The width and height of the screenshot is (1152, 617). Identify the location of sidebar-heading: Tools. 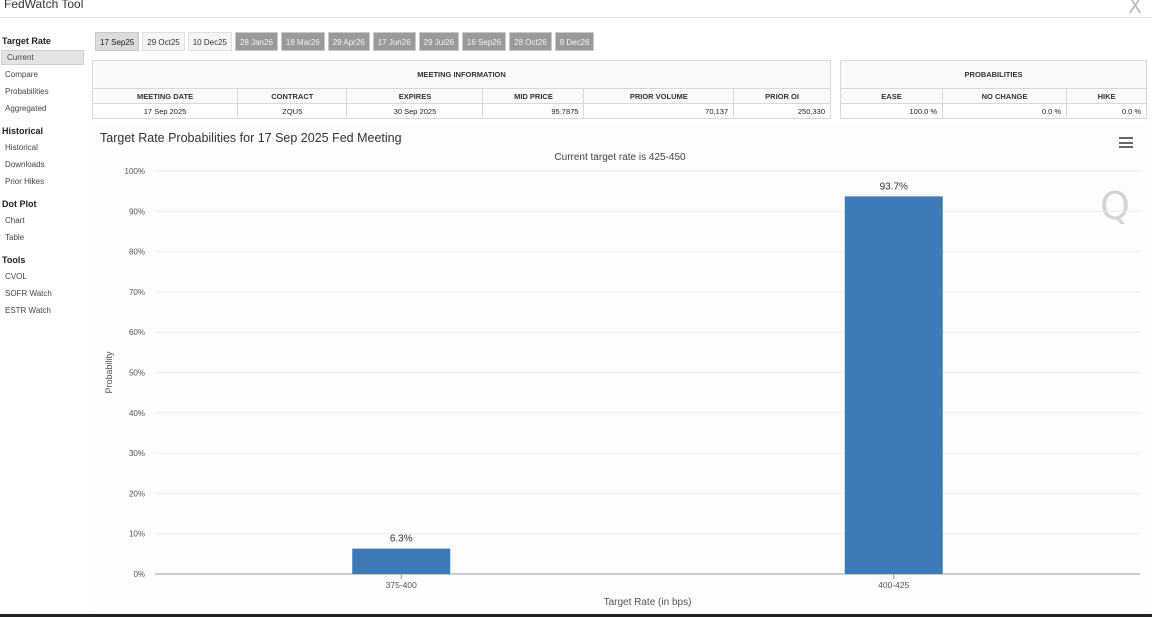
(14, 260).